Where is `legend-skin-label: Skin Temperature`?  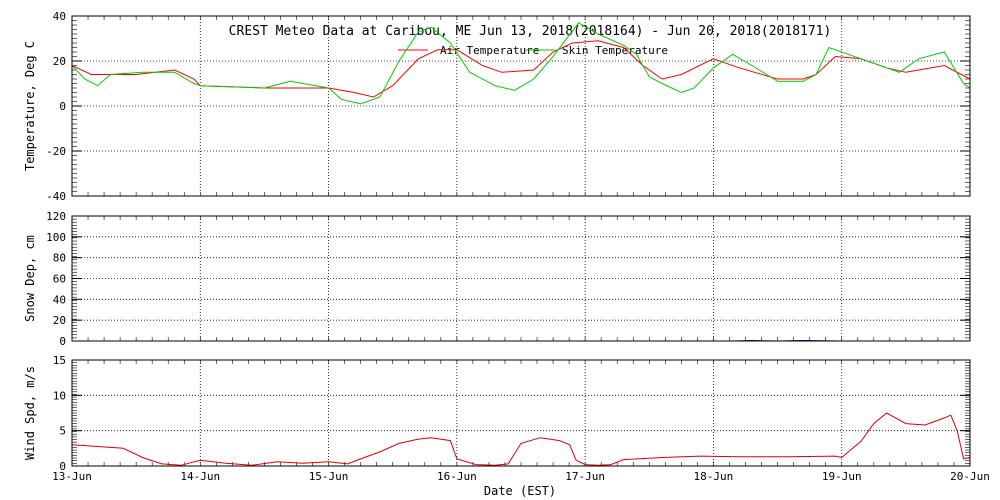
legend-skin-label: Skin Temperature is located at coordinates (615, 50).